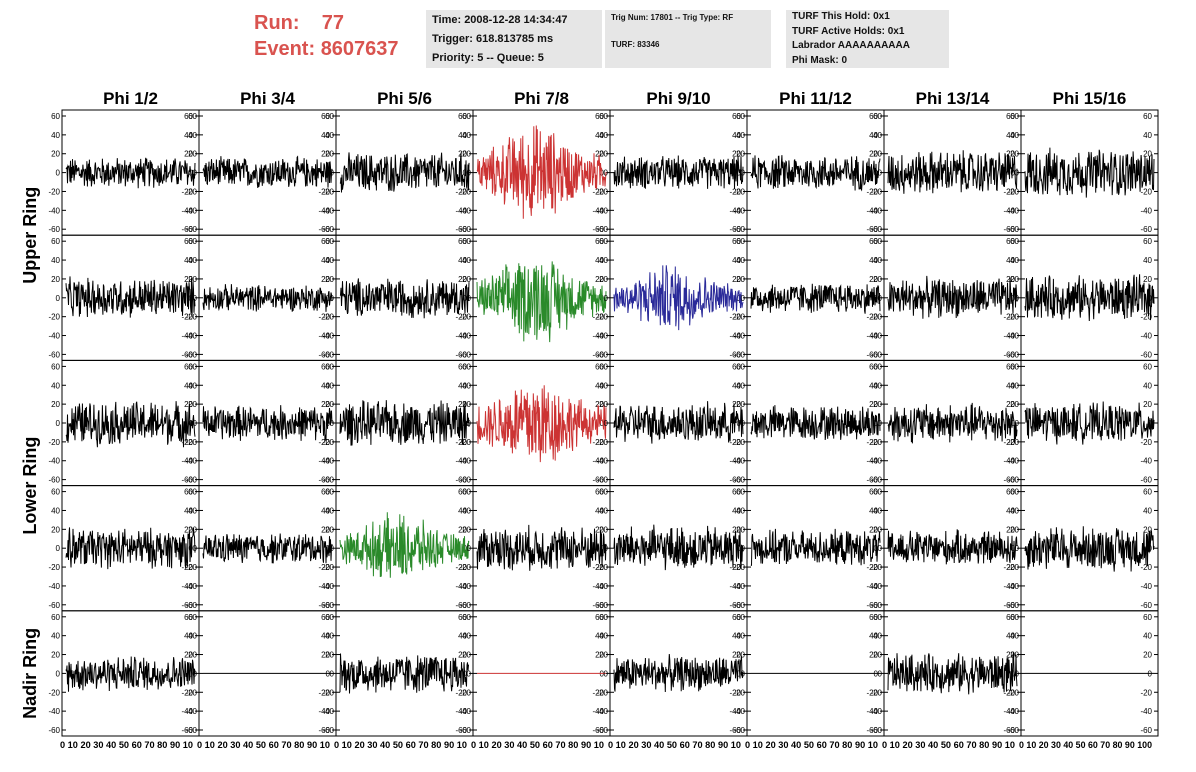 This screenshot has width=1196, height=772. Describe the element at coordinates (876, 423) in the screenshot. I see `y-tick-label-right: 0` at that location.